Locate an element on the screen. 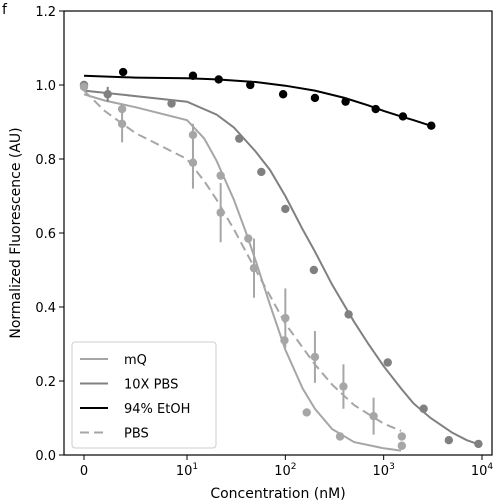 This screenshot has width=494, height=502. x-tick-label: 10¹ is located at coordinates (187, 470).